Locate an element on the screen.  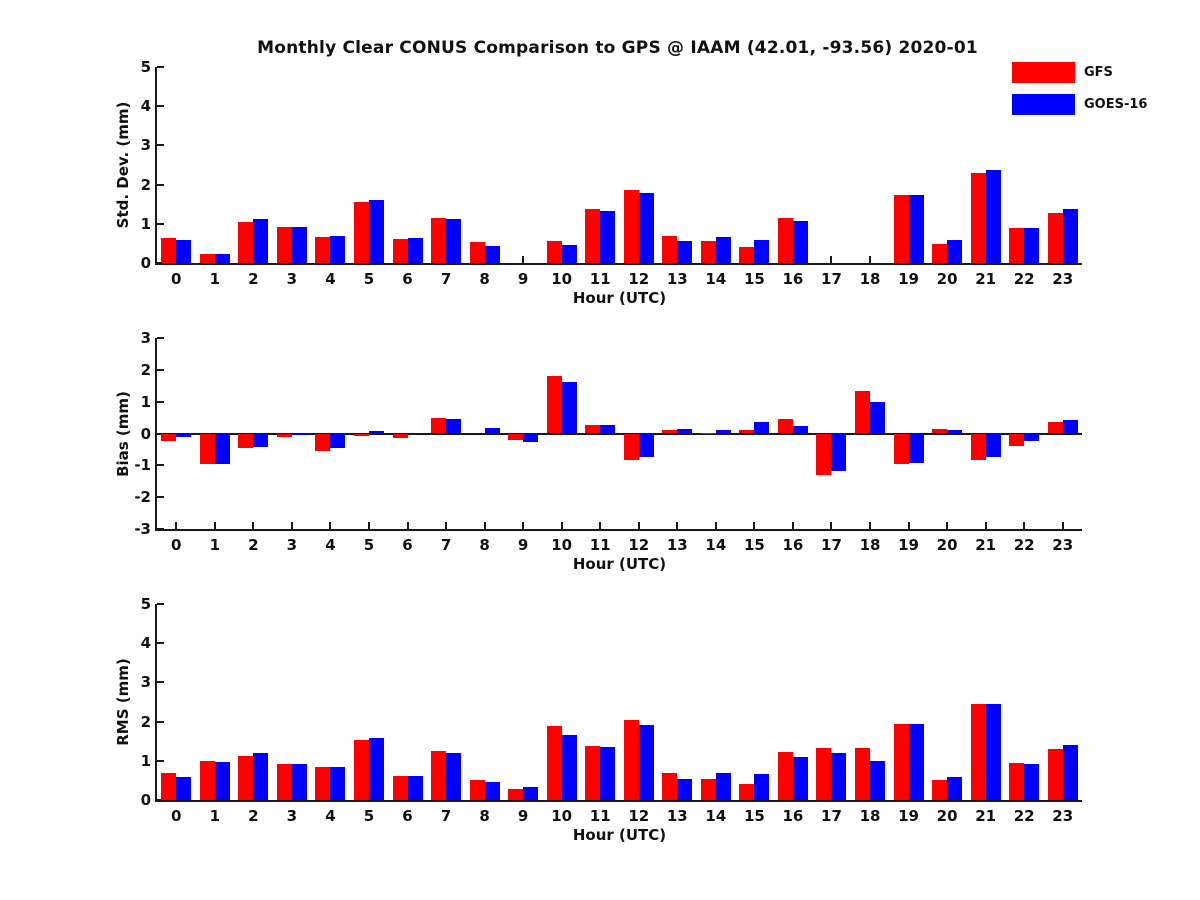
x-tick-label: 20 is located at coordinates (947, 279).